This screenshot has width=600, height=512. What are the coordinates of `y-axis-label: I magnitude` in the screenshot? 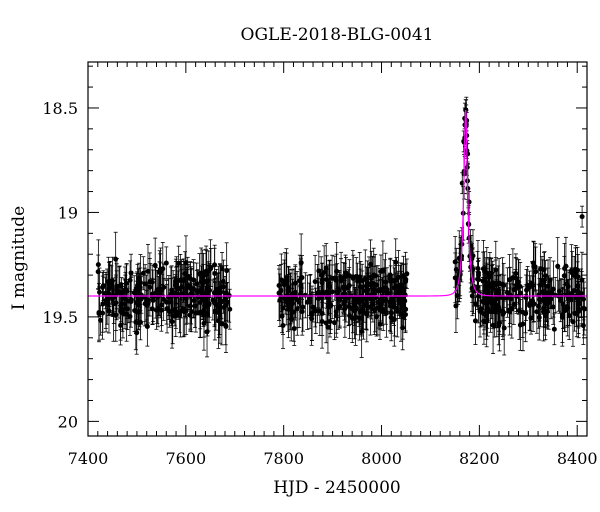 It's located at (19, 258).